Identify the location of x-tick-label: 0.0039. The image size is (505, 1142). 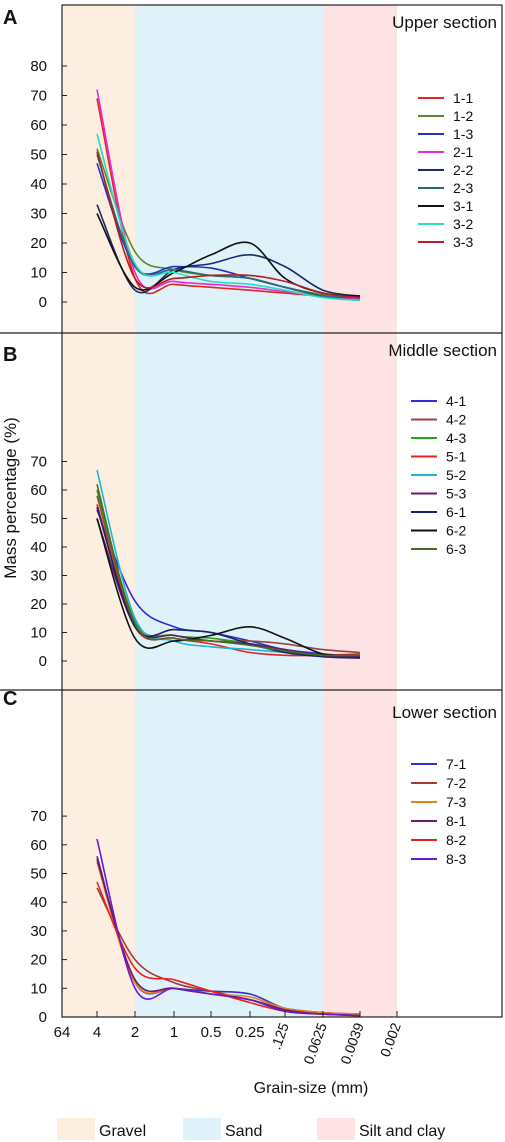
(352, 1043).